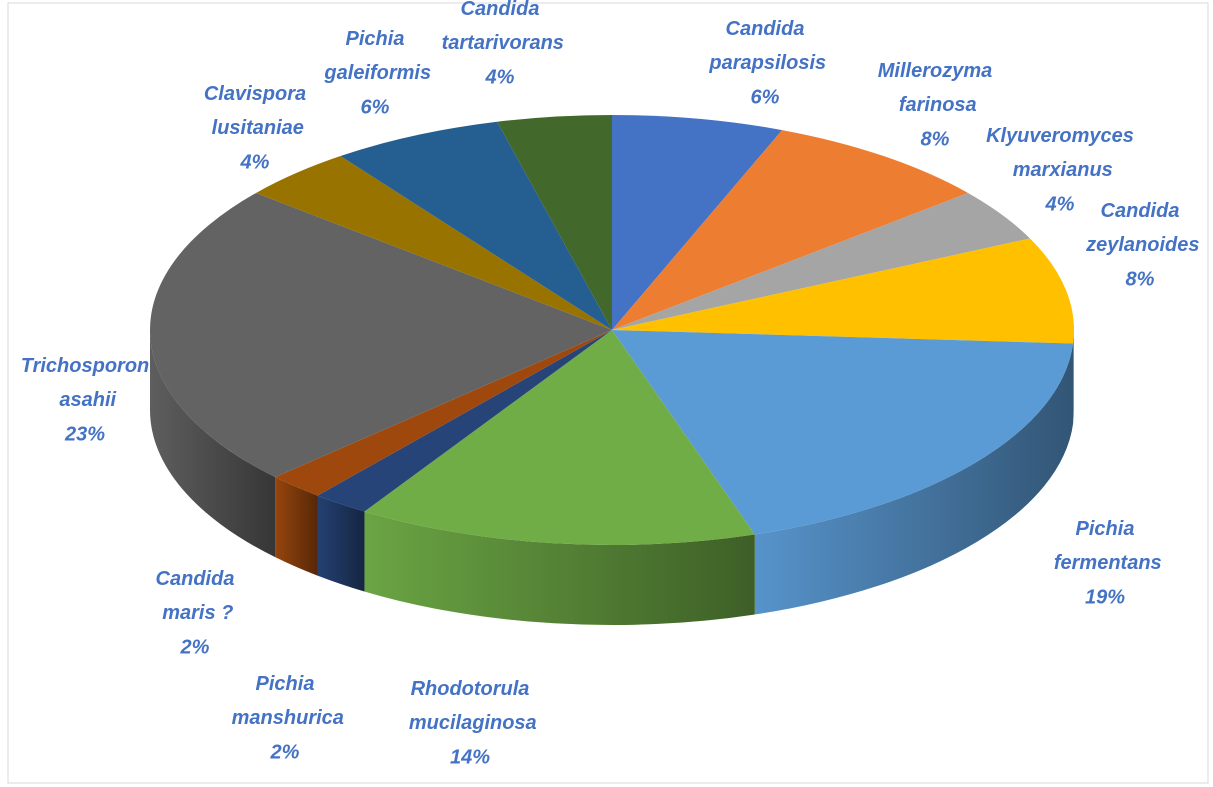 Image resolution: width=1213 pixels, height=787 pixels. What do you see at coordinates (255, 94) in the screenshot?
I see `label-line: Clavispora` at bounding box center [255, 94].